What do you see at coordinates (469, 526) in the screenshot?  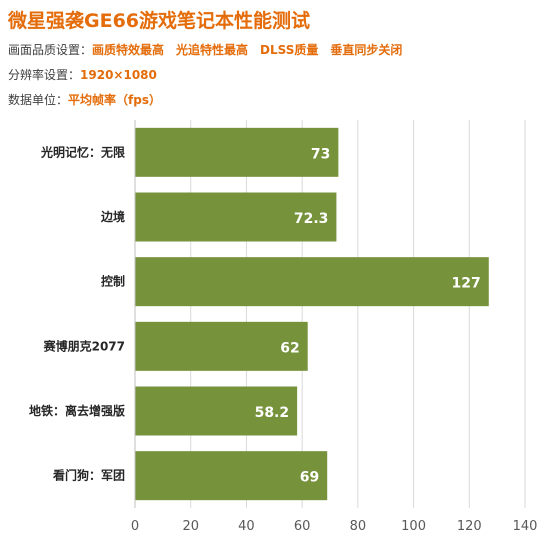 I see `x-tick-label: 120` at bounding box center [469, 526].